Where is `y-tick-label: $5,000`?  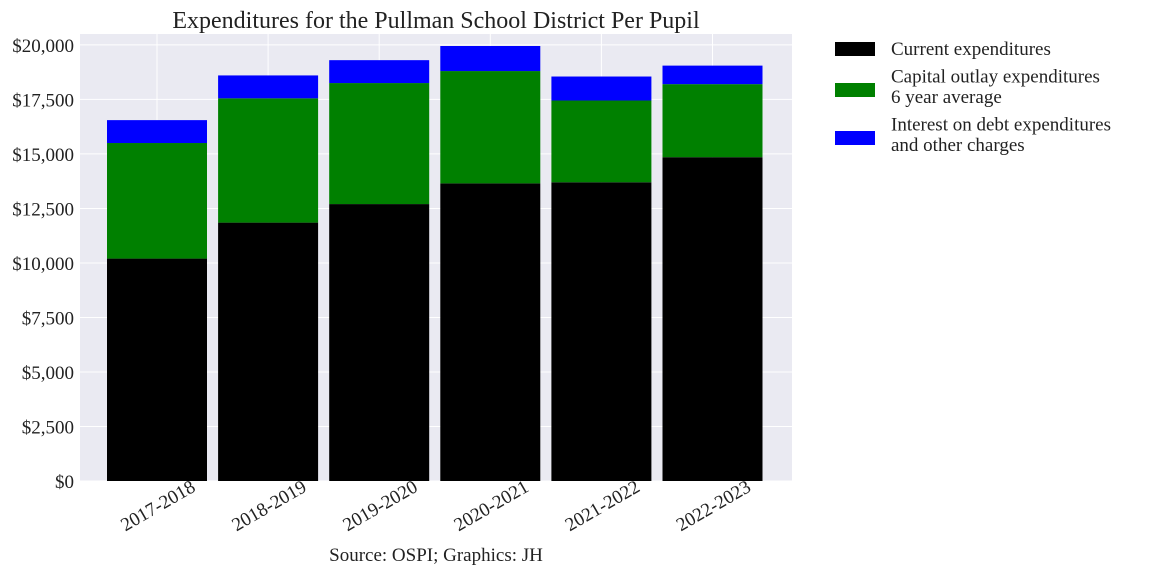
y-tick-label: $5,000 is located at coordinates (48, 373).